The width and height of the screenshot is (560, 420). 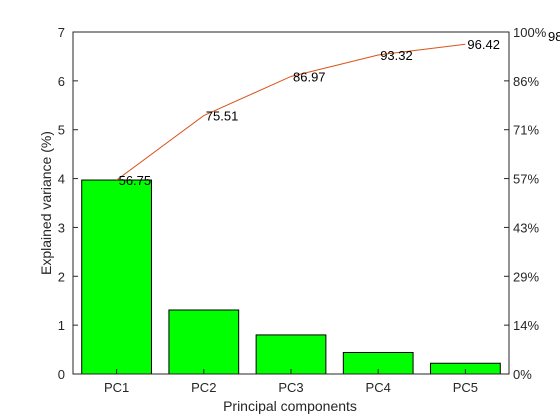 I want to click on x-axis-label: Principal components, so click(x=290, y=406).